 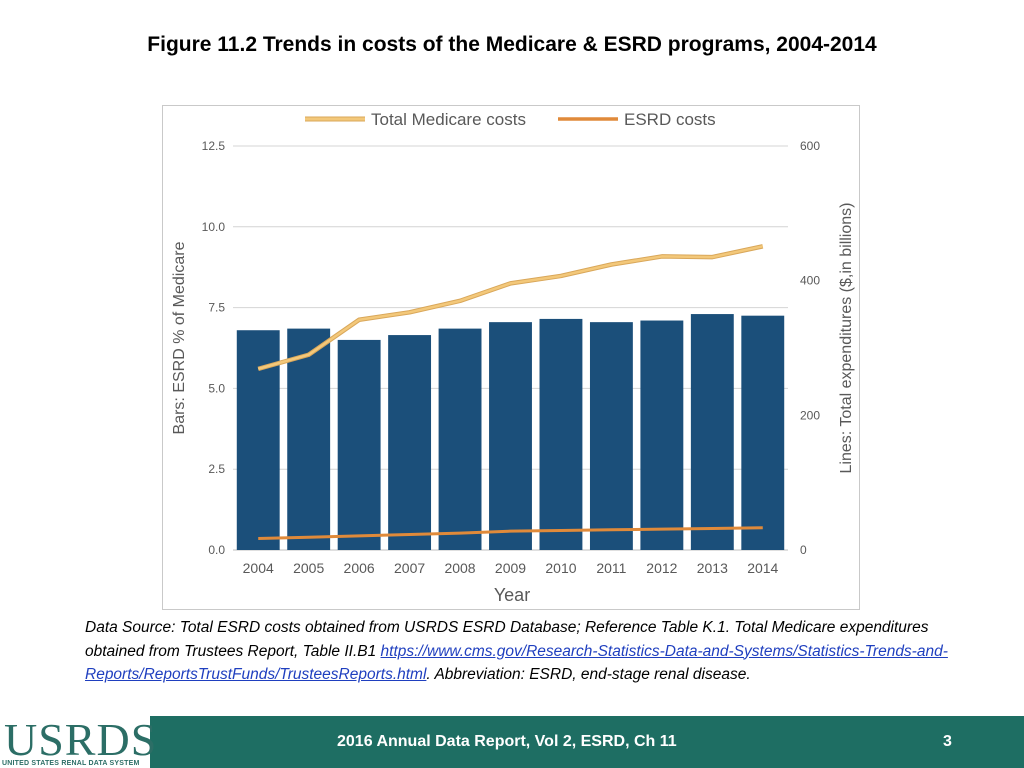 What do you see at coordinates (216, 469) in the screenshot?
I see `y-left-tick-label: 2.5` at bounding box center [216, 469].